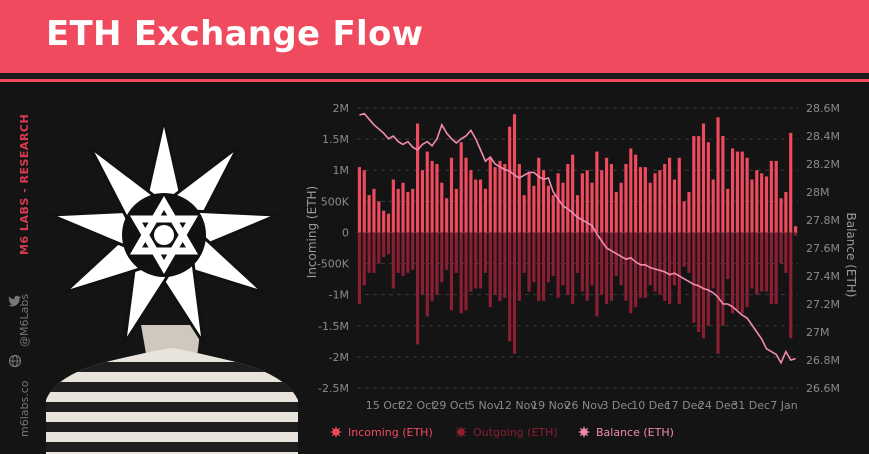 Image resolution: width=869 pixels, height=454 pixels. What do you see at coordinates (750, 405) in the screenshot?
I see `x-tick-label: 31 Dec` at bounding box center [750, 405].